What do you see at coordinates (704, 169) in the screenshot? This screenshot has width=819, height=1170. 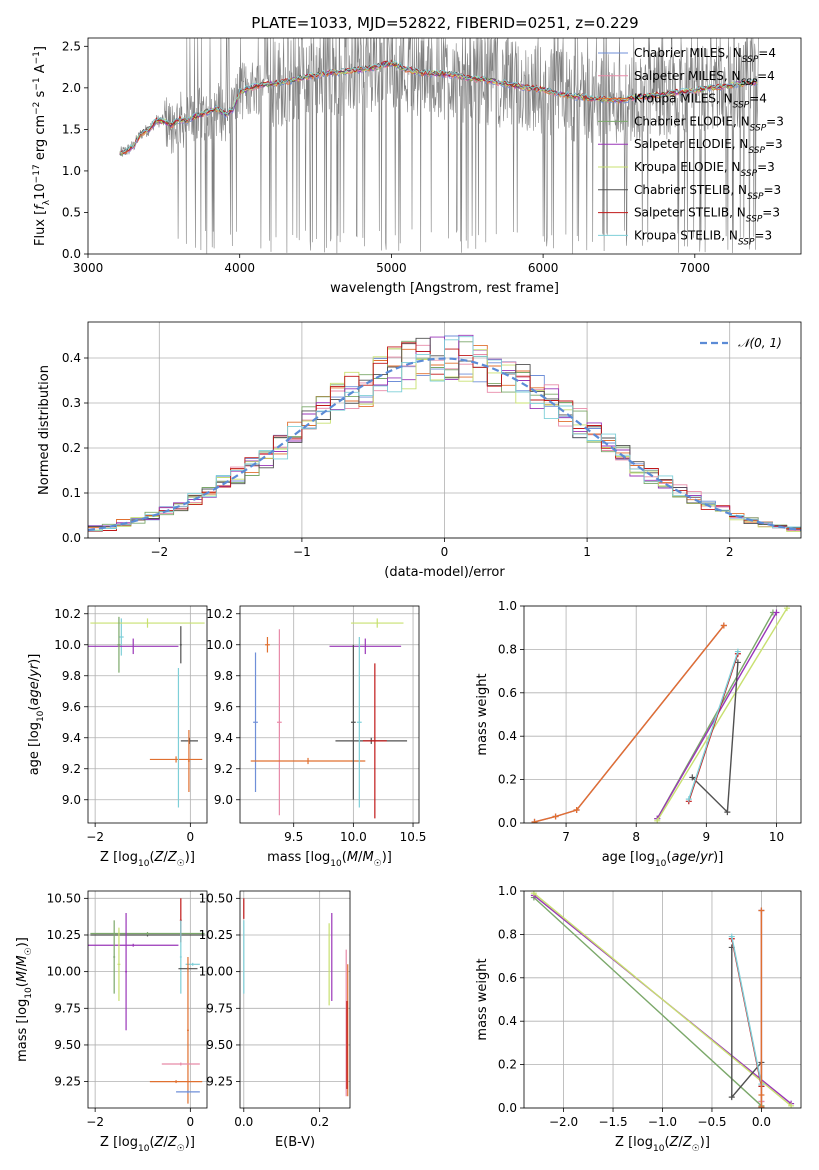 I see `legend-entry: Kroupa ELODIE, NSSP=3` at bounding box center [704, 169].